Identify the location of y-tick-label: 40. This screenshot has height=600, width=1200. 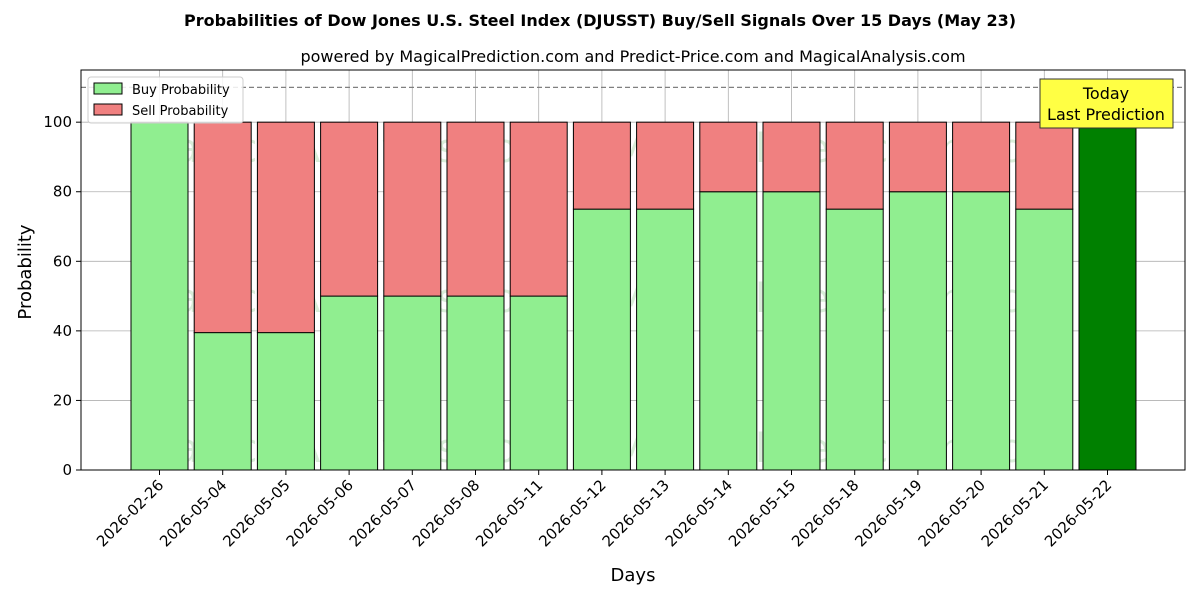
(62, 331).